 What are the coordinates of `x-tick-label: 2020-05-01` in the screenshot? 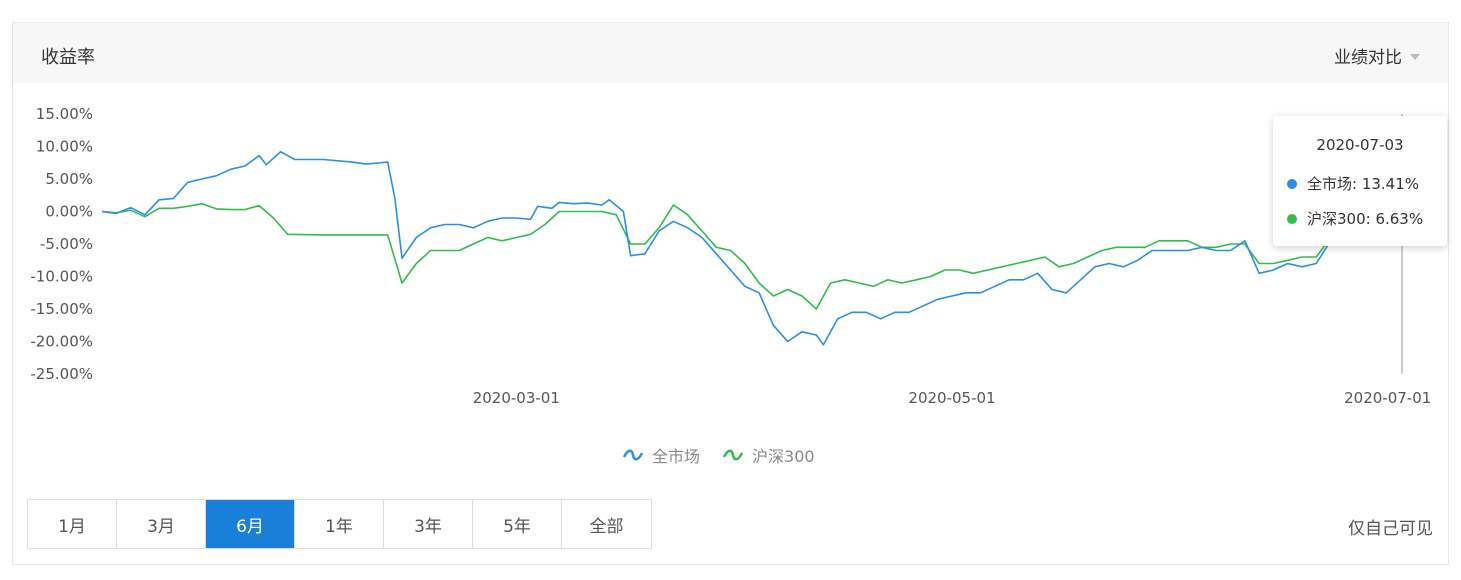 It's located at (951, 398).